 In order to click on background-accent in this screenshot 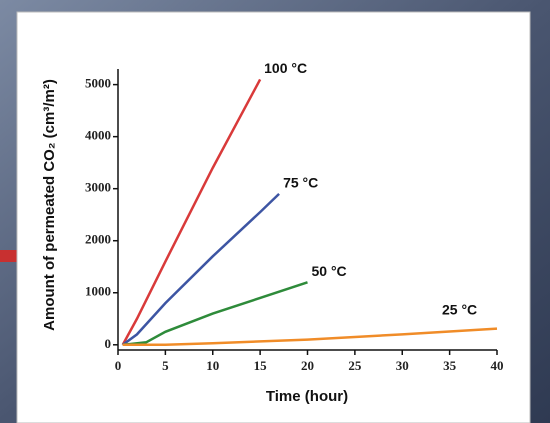, I will do `click(8, 256)`.